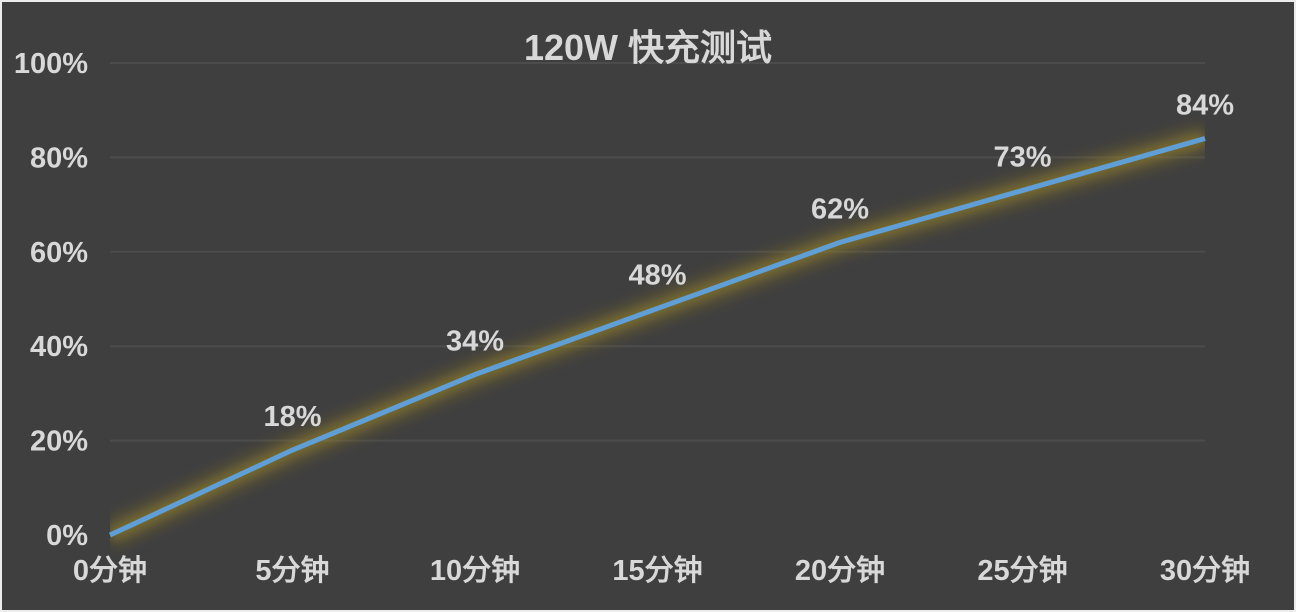 Image resolution: width=1296 pixels, height=612 pixels. I want to click on x-tick-label: 5分钟, so click(292, 570).